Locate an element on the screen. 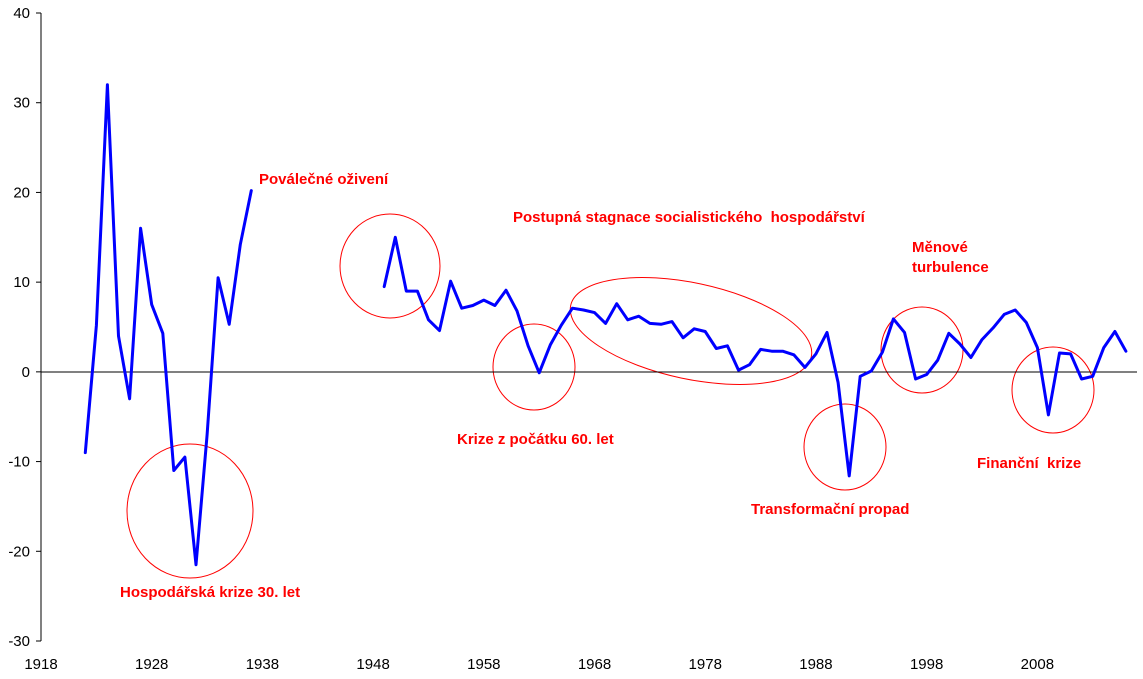 The image size is (1143, 679). annotation-currency-line2: turbulence is located at coordinates (950, 267).